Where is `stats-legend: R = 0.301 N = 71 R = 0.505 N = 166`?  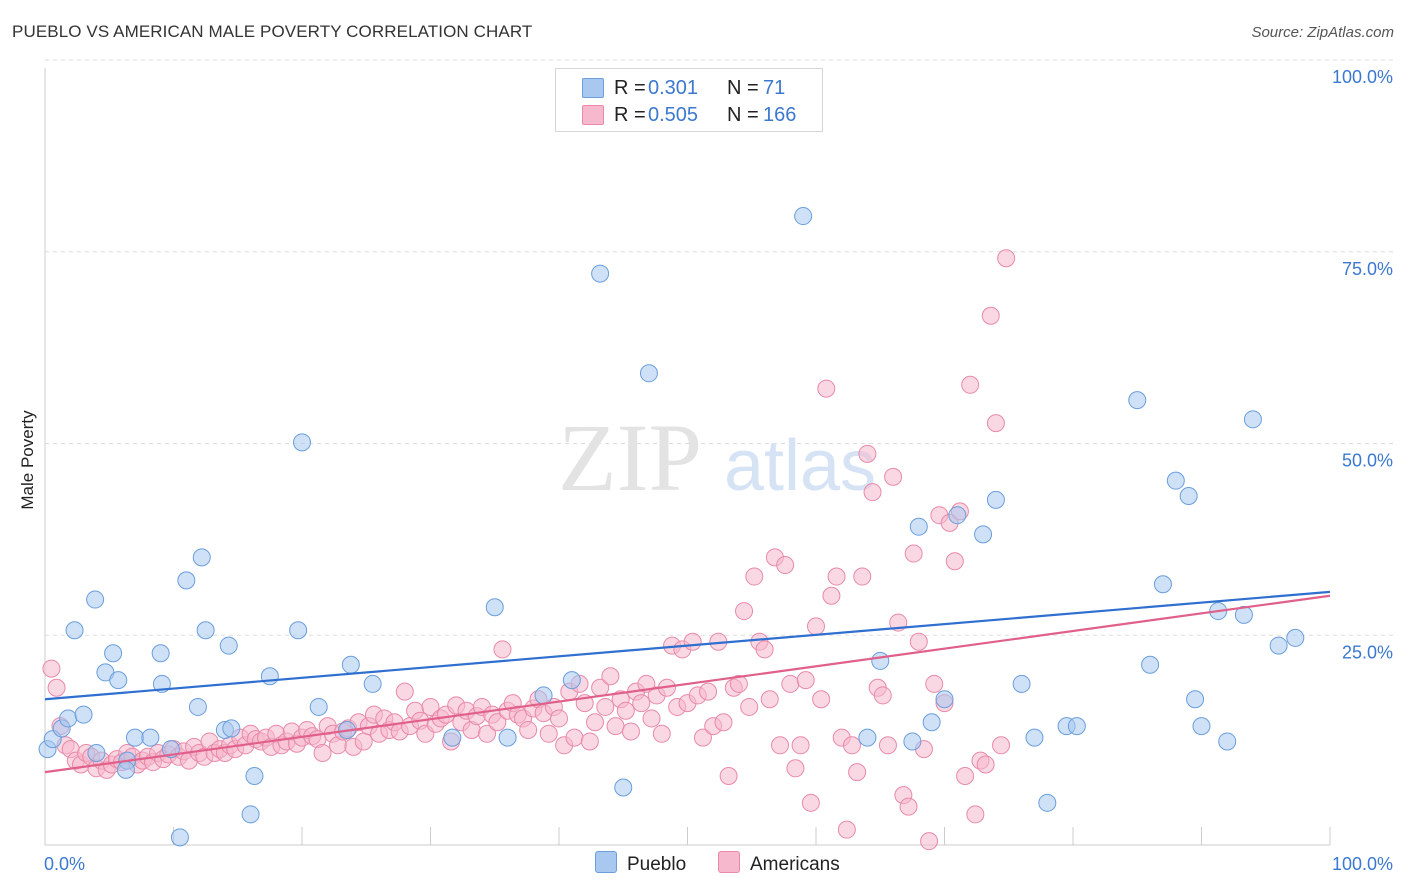 stats-legend: R = 0.301 N = 71 R = 0.505 N = 166 is located at coordinates (689, 100).